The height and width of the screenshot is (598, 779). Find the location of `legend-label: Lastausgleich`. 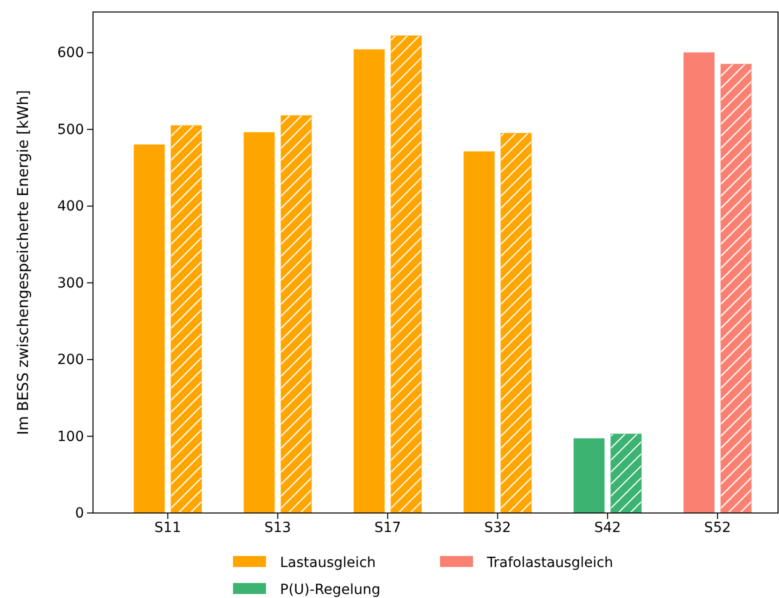

legend-label: Lastausgleich is located at coordinates (328, 563).